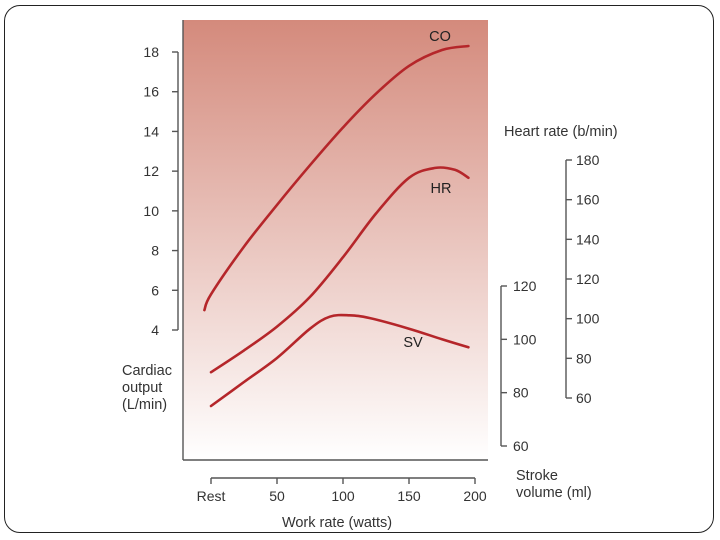 Image resolution: width=720 pixels, height=540 pixels. I want to click on cardiac-output-axis-title: Cardiac output (L/min), so click(149, 388).